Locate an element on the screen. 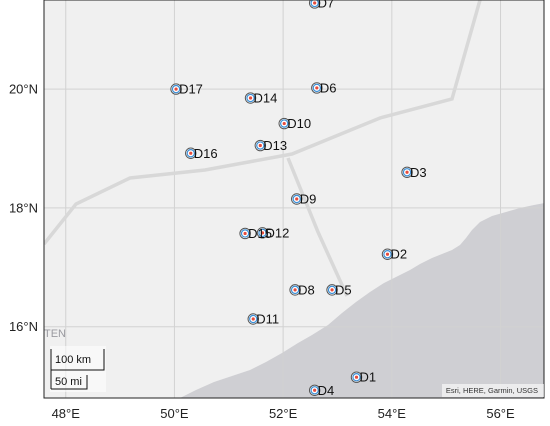 This screenshot has height=426, width=550. marker-d6: D6 is located at coordinates (324, 87).